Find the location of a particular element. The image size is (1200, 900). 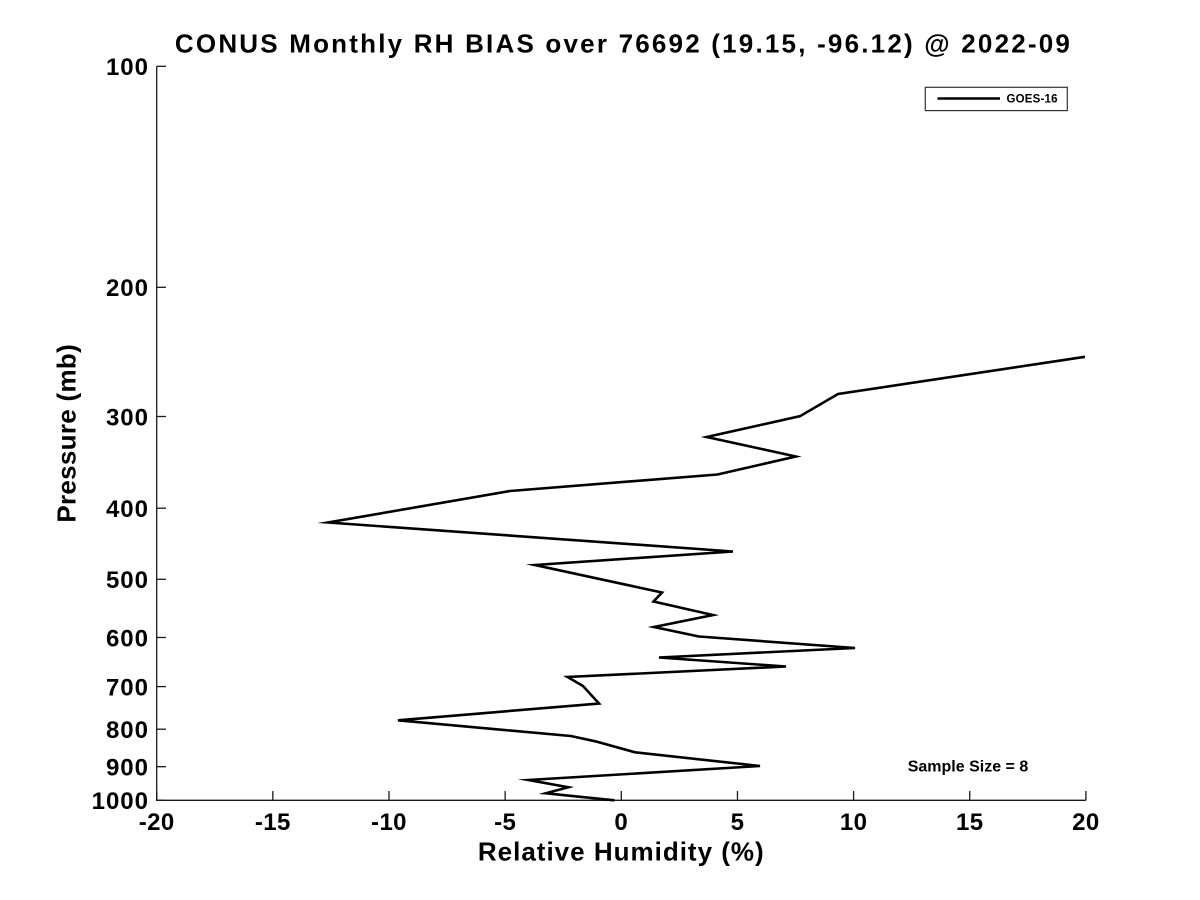

svg-text: 100 is located at coordinates (127, 67).